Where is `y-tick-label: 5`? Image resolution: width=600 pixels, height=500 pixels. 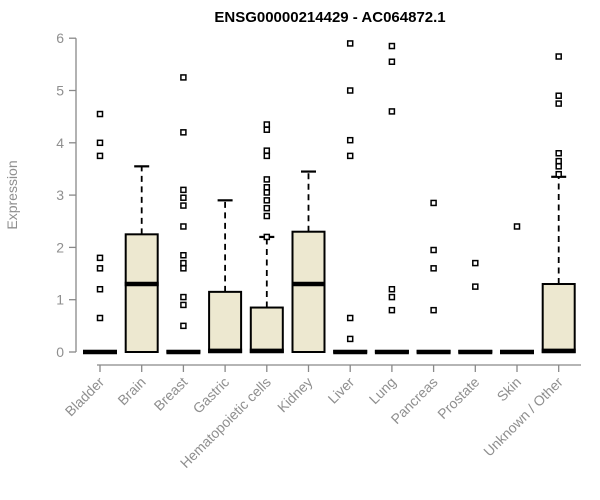
y-tick-label: 5 is located at coordinates (60, 91).